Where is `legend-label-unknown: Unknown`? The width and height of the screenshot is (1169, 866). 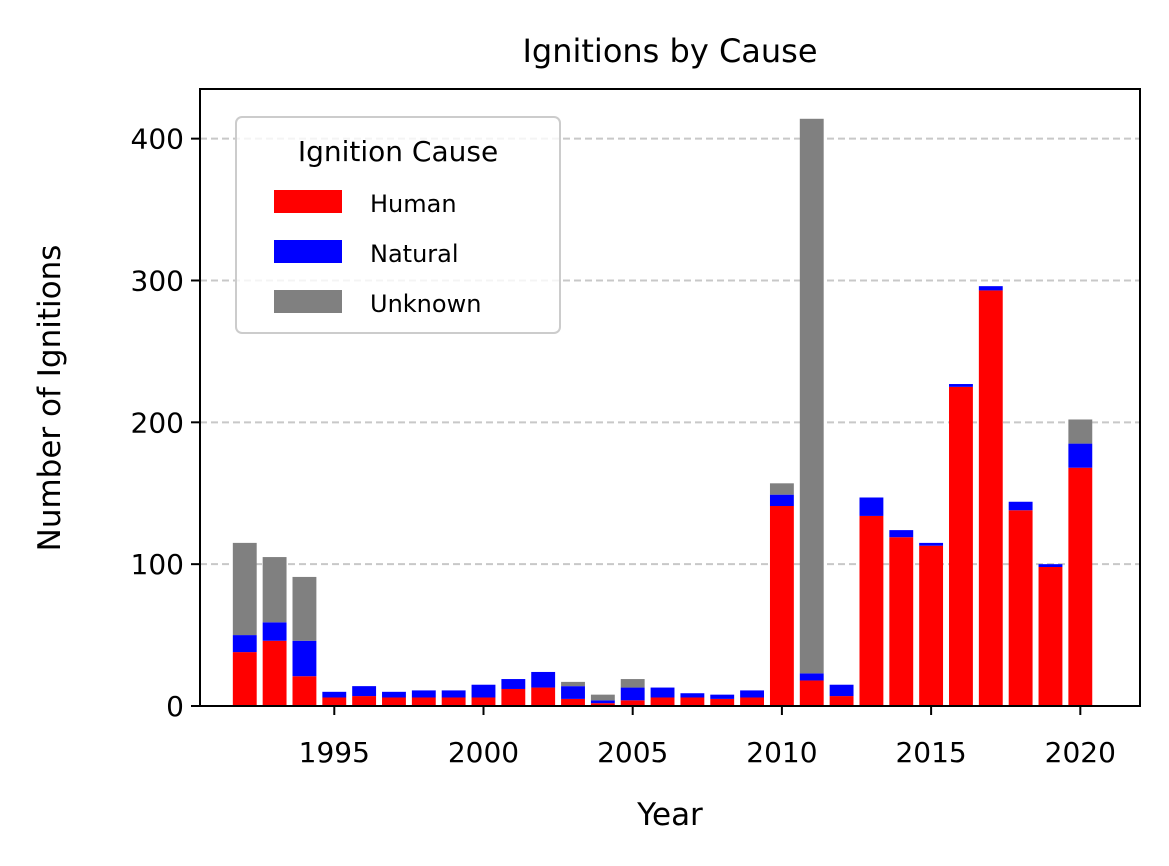
legend-label-unknown: Unknown is located at coordinates (425, 304).